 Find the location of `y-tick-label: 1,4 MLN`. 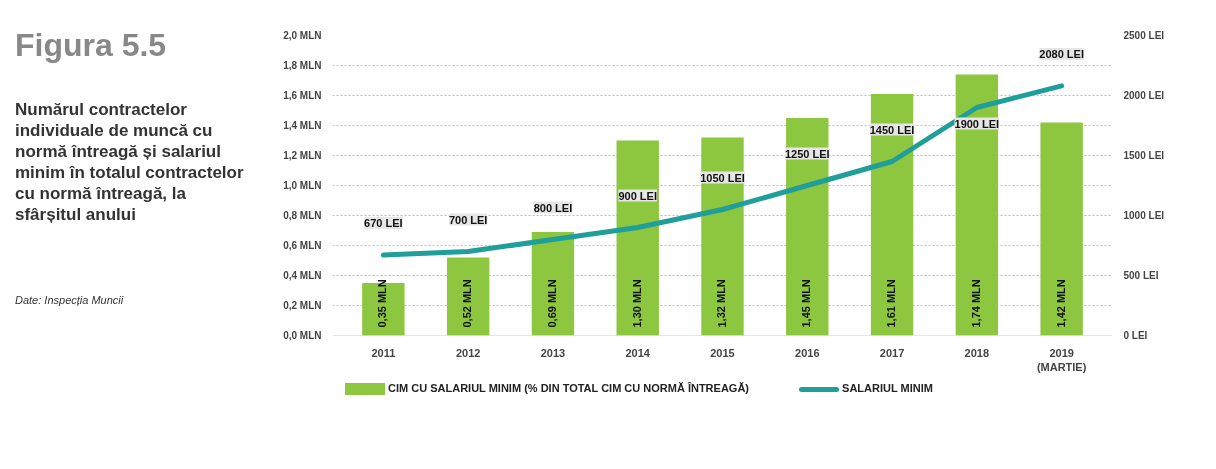

y-tick-label: 1,4 MLN is located at coordinates (302, 125).